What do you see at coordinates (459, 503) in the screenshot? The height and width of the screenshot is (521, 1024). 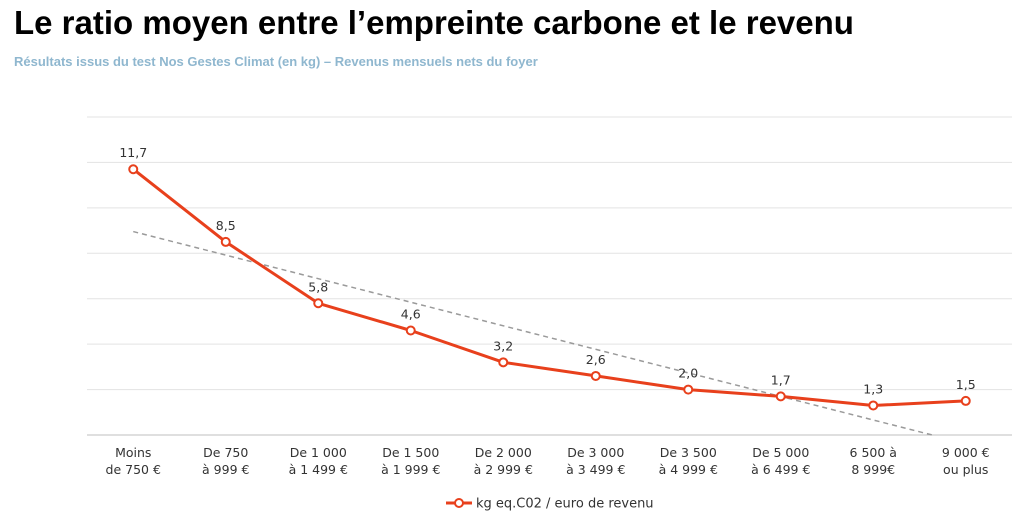 I see `legend-marker` at bounding box center [459, 503].